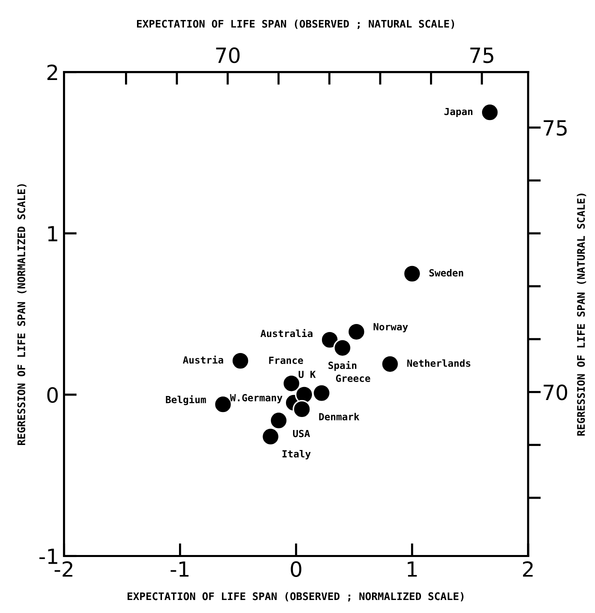  What do you see at coordinates (186, 400) in the screenshot?
I see `annotation: Belgium` at bounding box center [186, 400].